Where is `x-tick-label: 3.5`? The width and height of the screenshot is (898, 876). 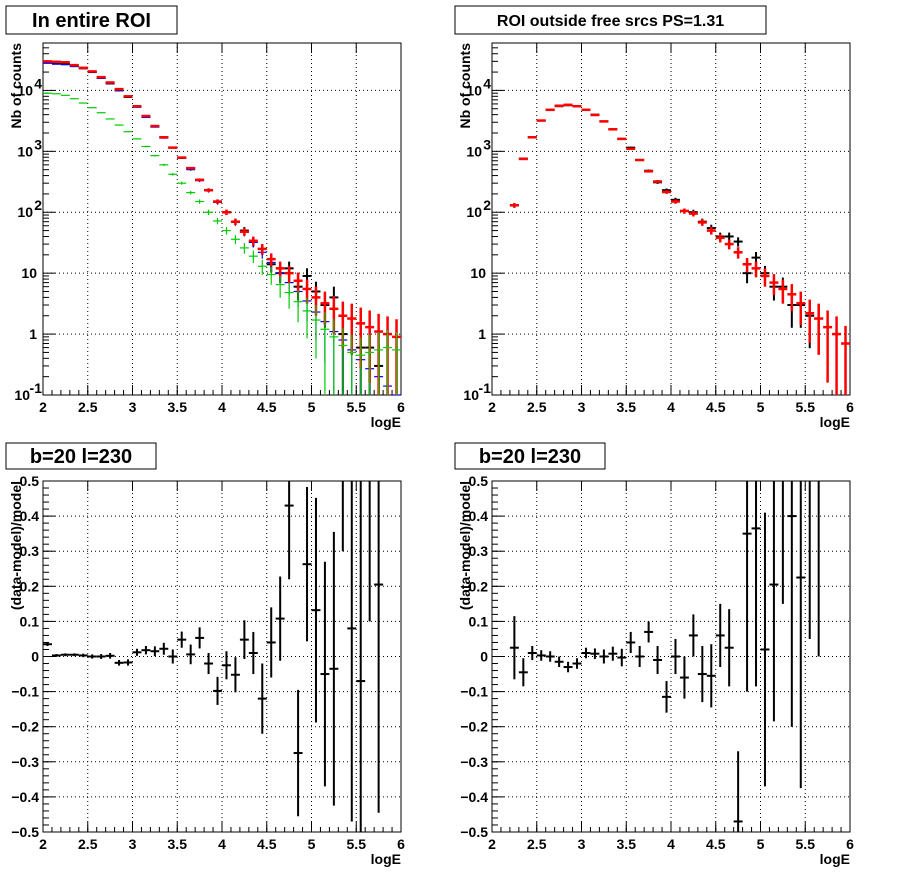 x-tick-label: 3.5 is located at coordinates (627, 407).